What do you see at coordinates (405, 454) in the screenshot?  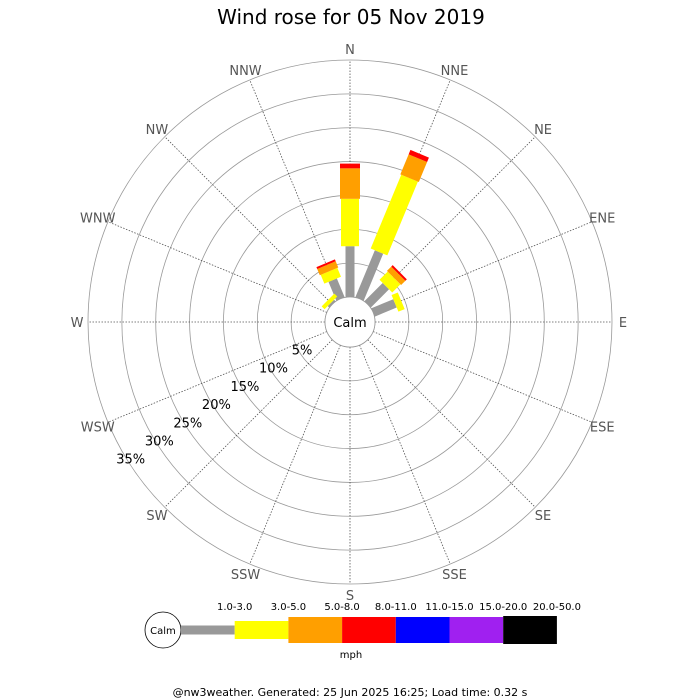 I see `spoke-sse` at bounding box center [405, 454].